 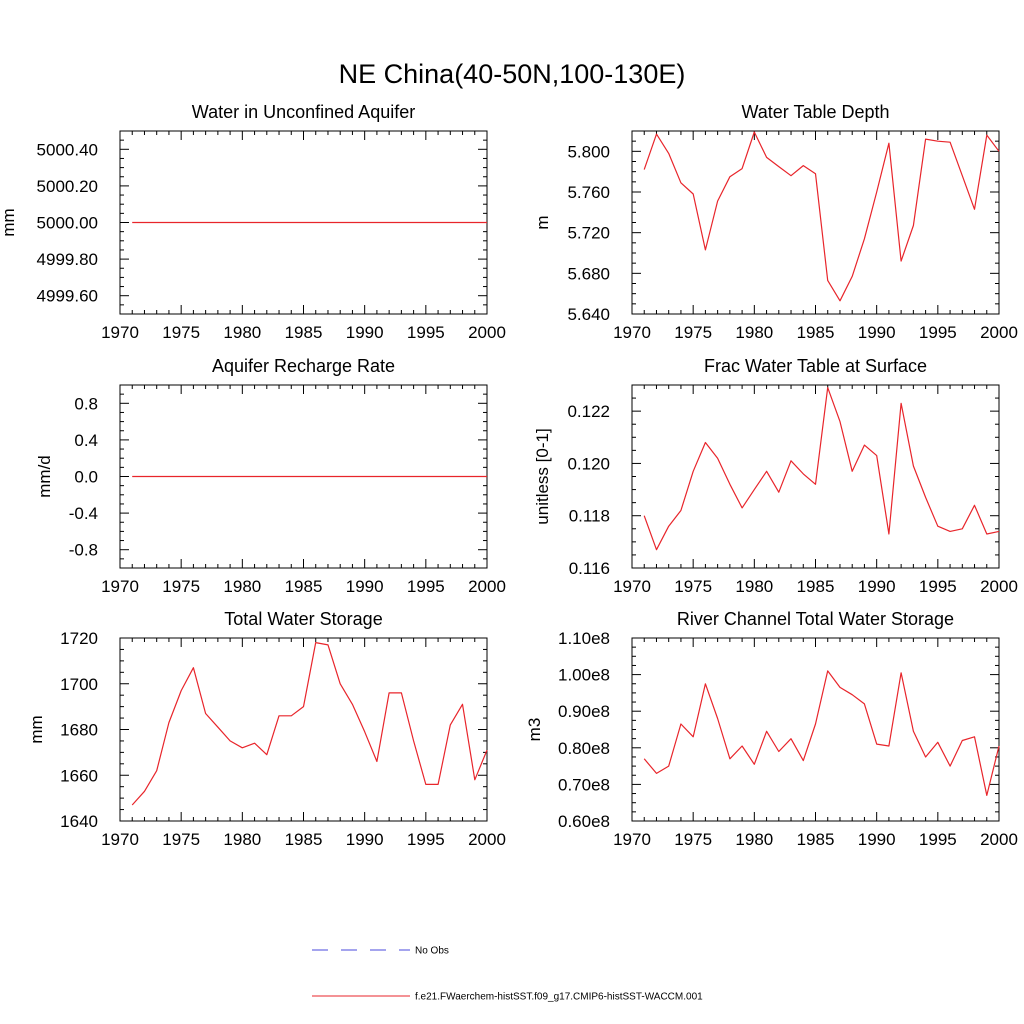 What do you see at coordinates (584, 675) in the screenshot?
I see `y-tick-label: 1.00e8` at bounding box center [584, 675].